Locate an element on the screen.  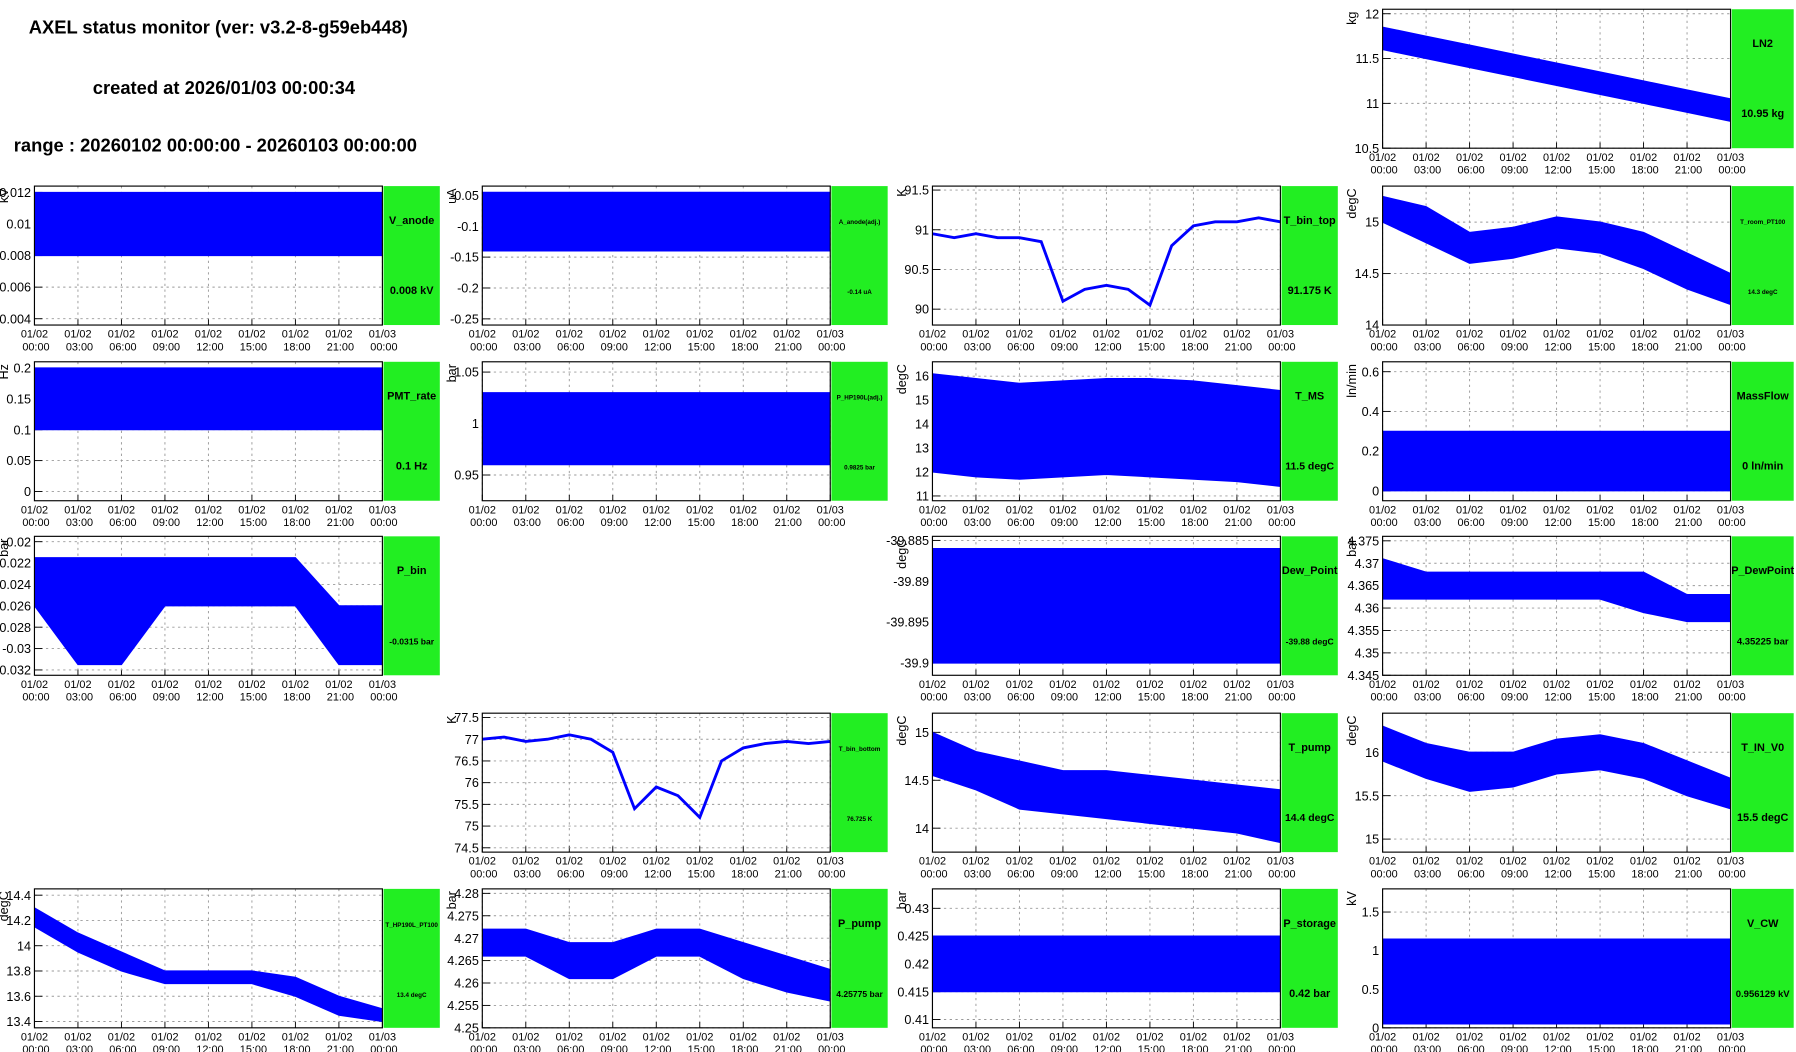
y-tick-label: 4.365 is located at coordinates (1364, 586).